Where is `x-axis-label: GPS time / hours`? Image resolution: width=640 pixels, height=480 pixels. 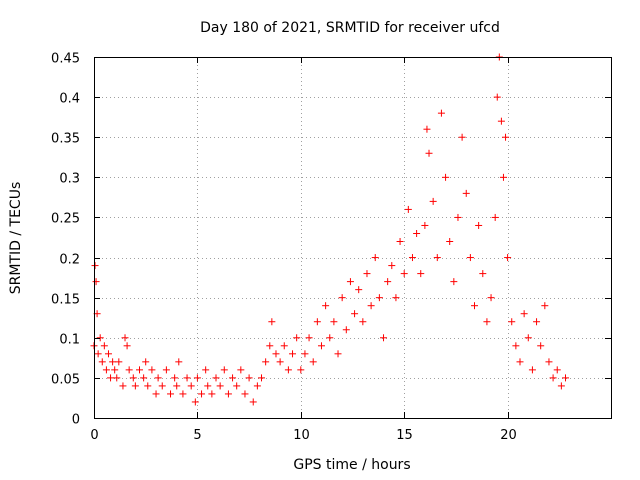 x-axis-label: GPS time / hours is located at coordinates (351, 465).